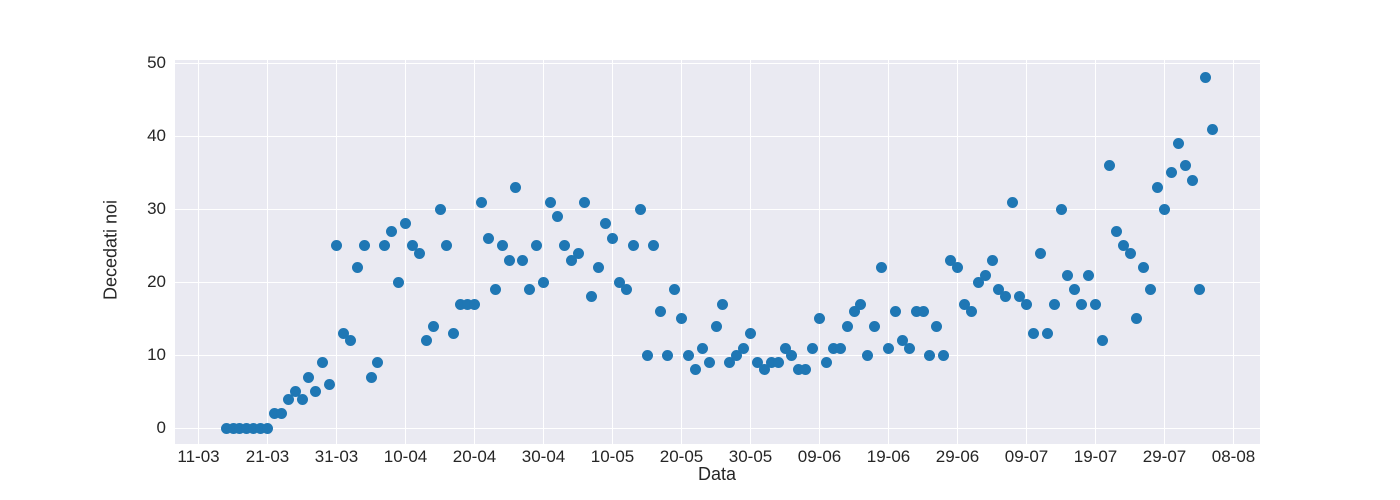  What do you see at coordinates (1026, 456) in the screenshot?
I see `x-tick-label: 09-07` at bounding box center [1026, 456].